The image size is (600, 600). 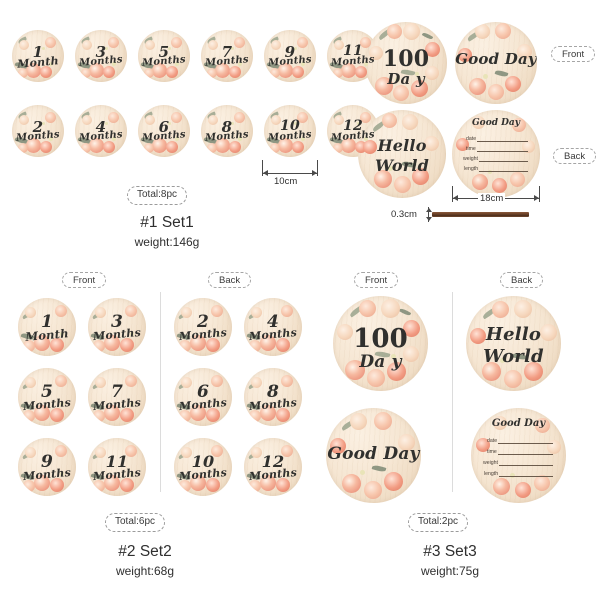 What do you see at coordinates (47, 397) in the screenshot?
I see `disc-set2-5-months: 5 Months` at bounding box center [47, 397].